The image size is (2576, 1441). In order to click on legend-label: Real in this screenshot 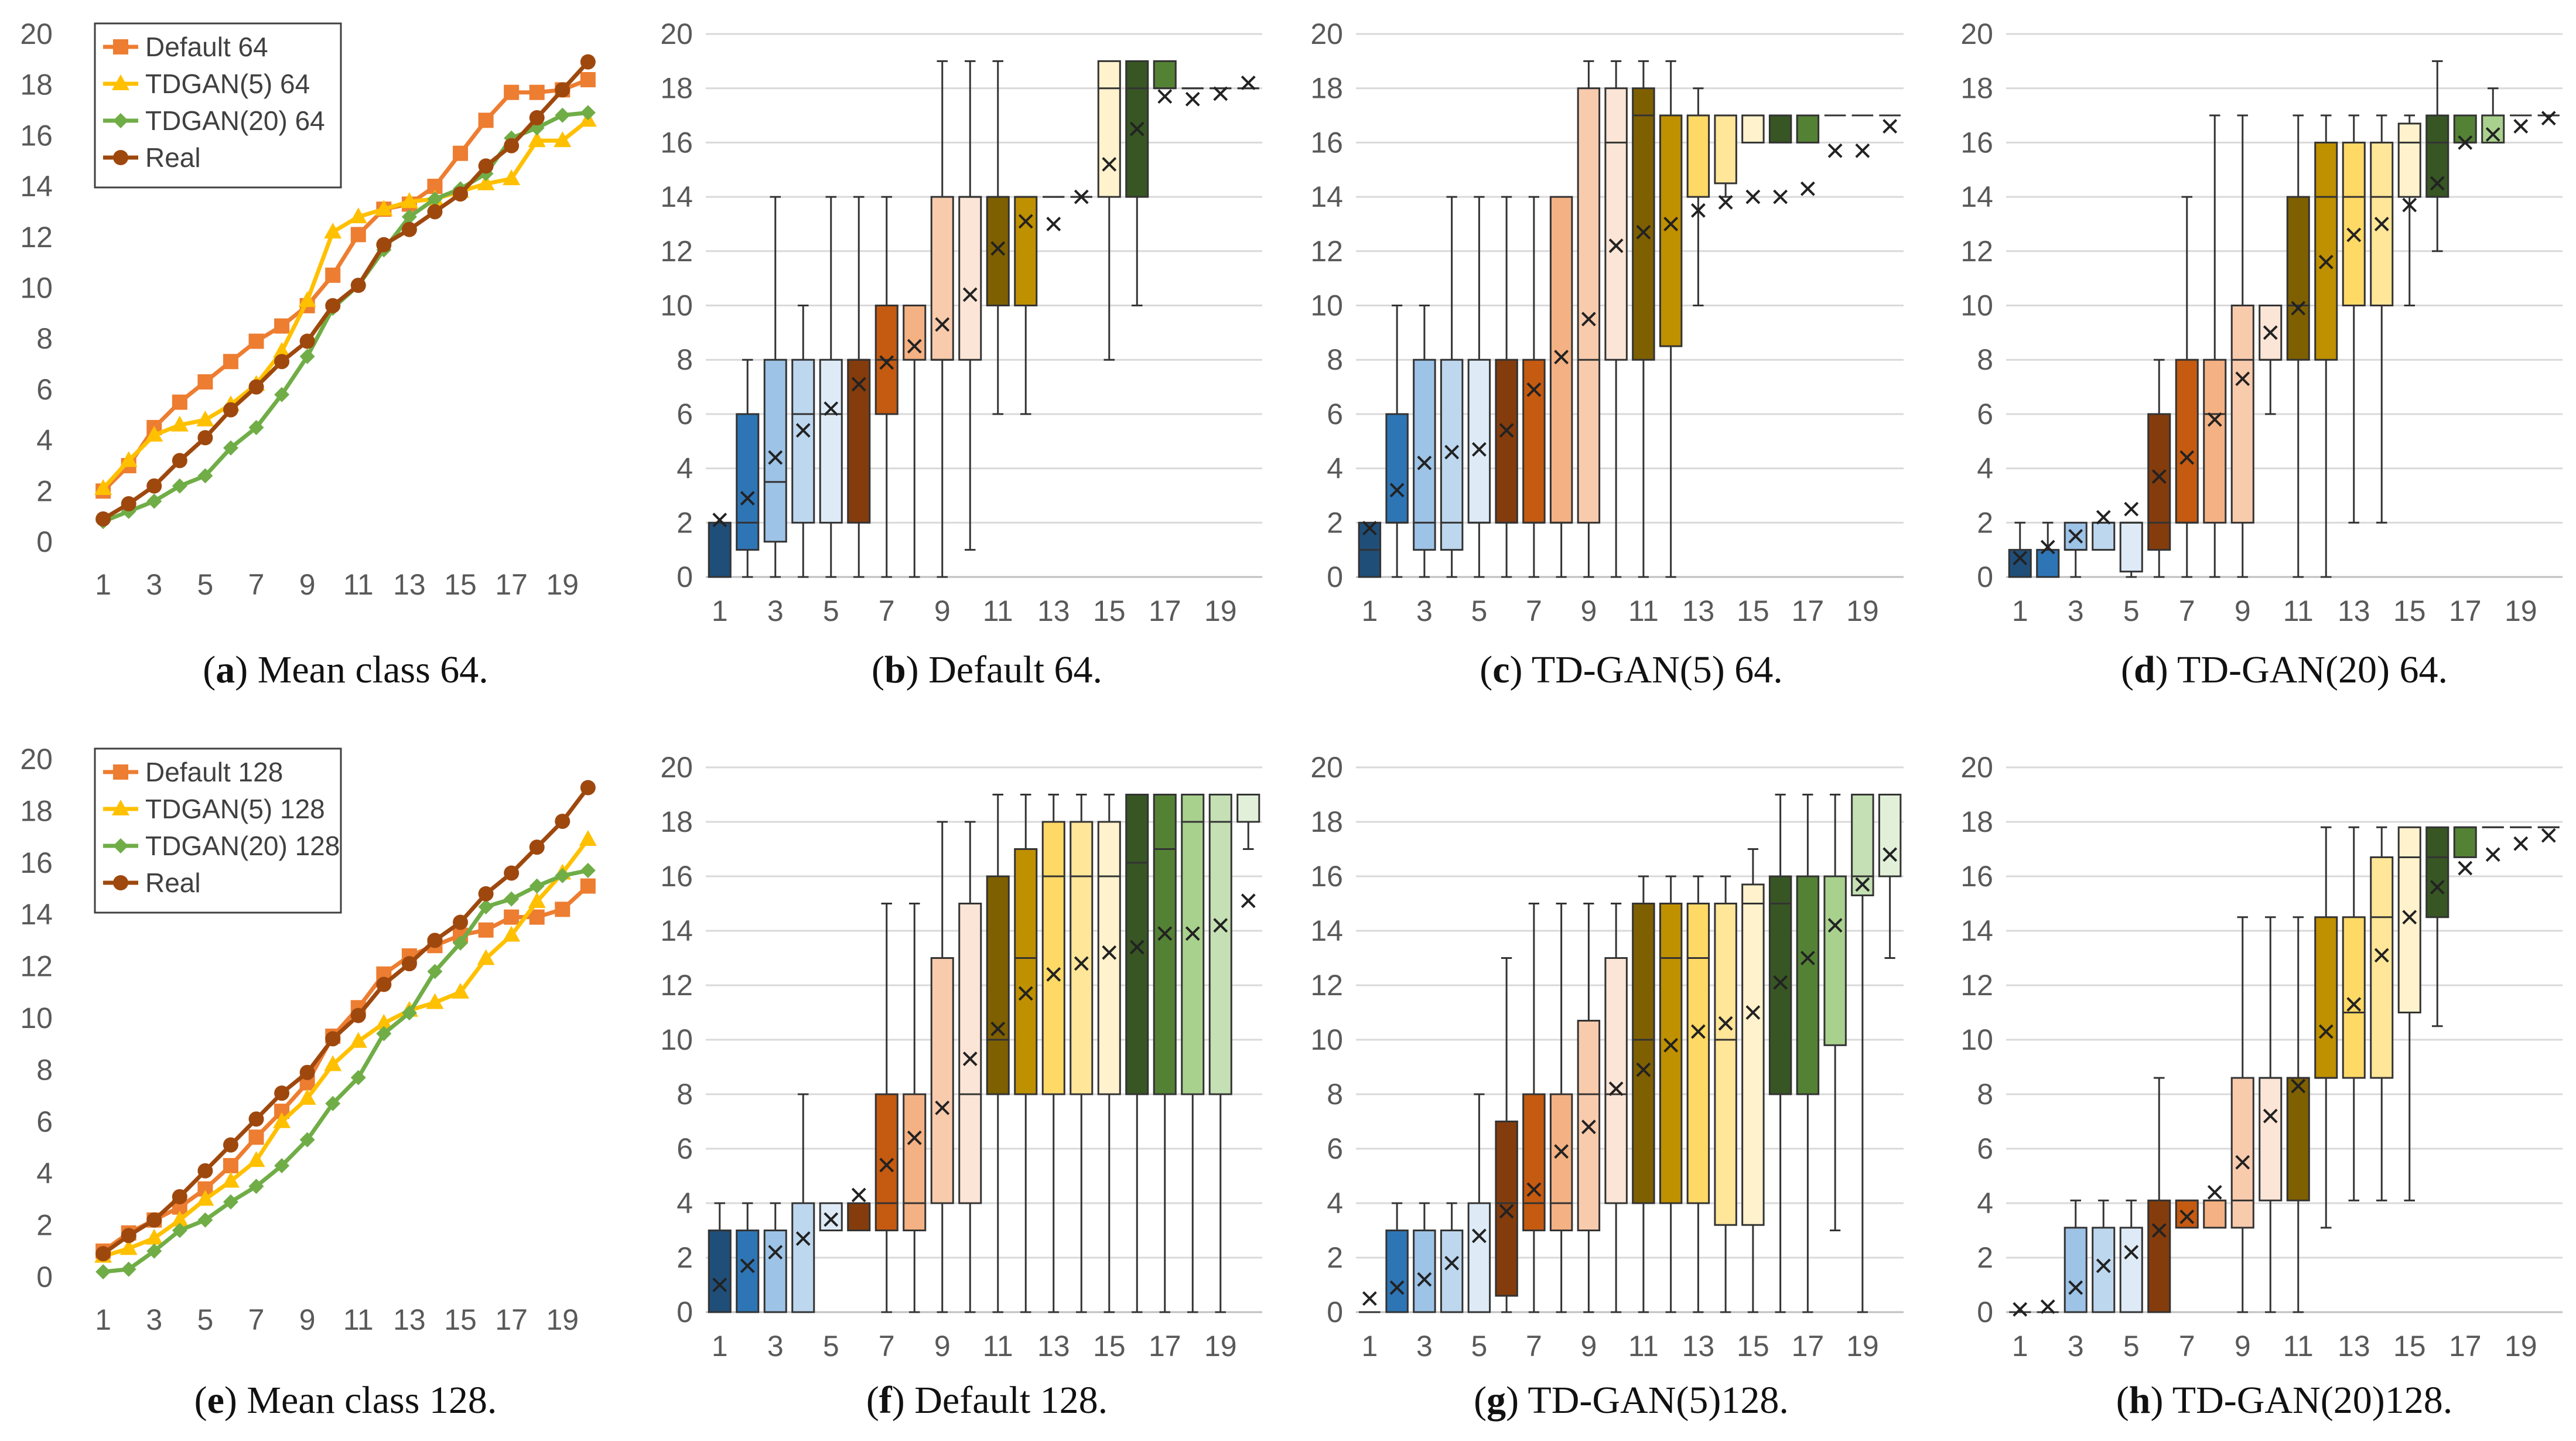, I will do `click(173, 158)`.